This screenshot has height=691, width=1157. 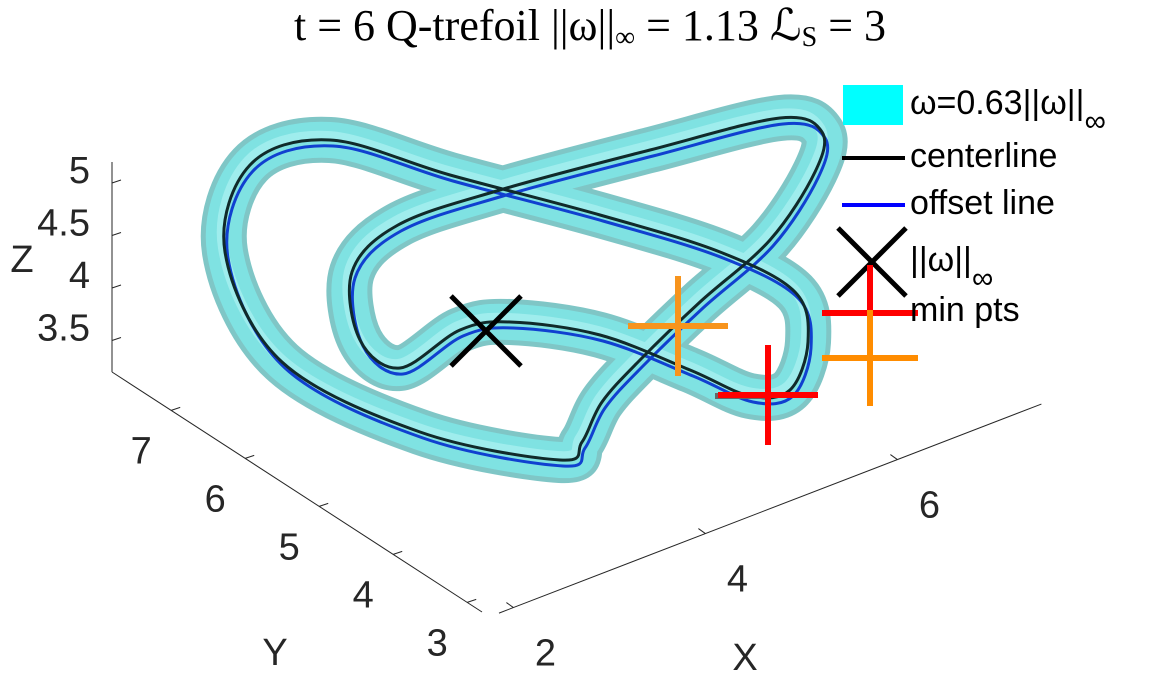 I want to click on z-axis-label: Z, so click(x=21, y=260).